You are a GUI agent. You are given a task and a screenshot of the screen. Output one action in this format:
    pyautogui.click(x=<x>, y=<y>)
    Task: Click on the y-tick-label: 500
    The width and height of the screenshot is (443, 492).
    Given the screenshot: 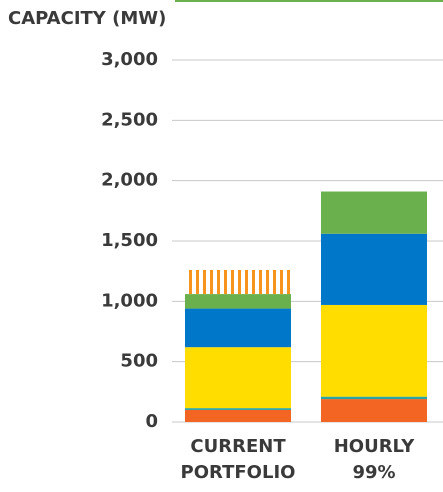 What is the action you would take?
    pyautogui.click(x=139, y=361)
    